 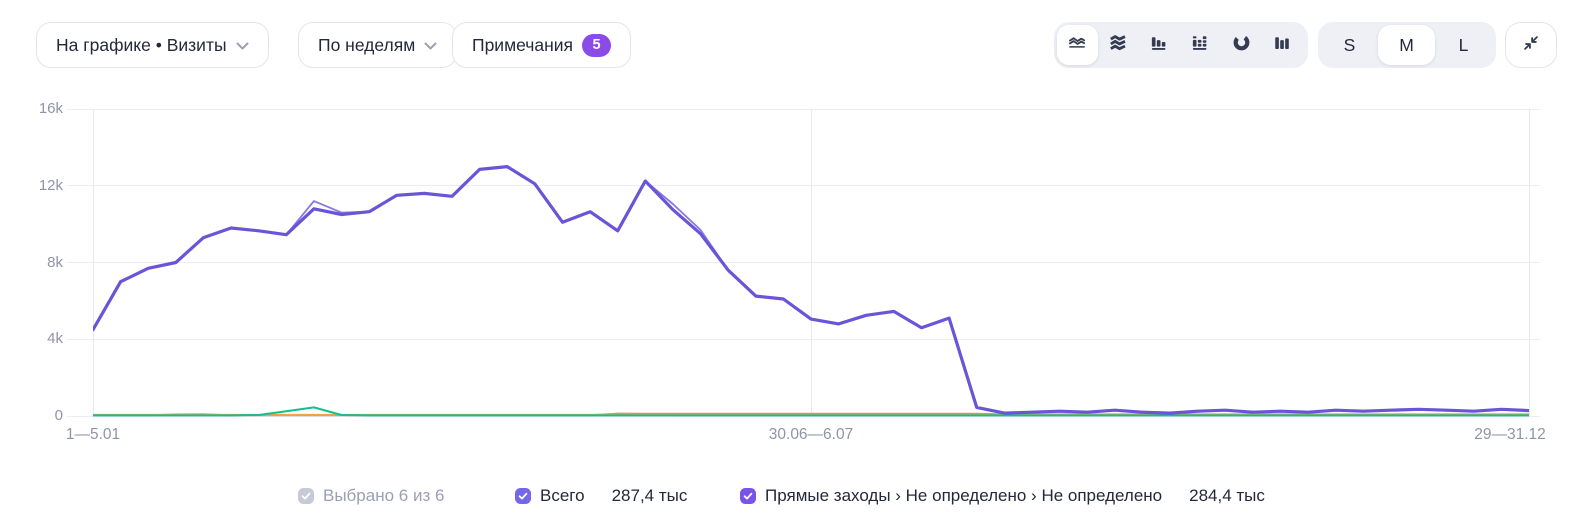 I want to click on metric-dropdown: На графике • Визиты, so click(x=152, y=45).